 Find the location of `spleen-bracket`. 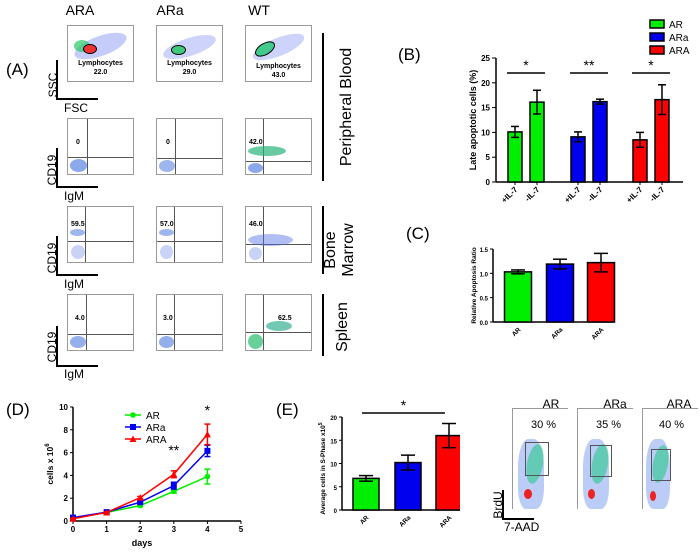

spleen-bracket is located at coordinates (323, 325).